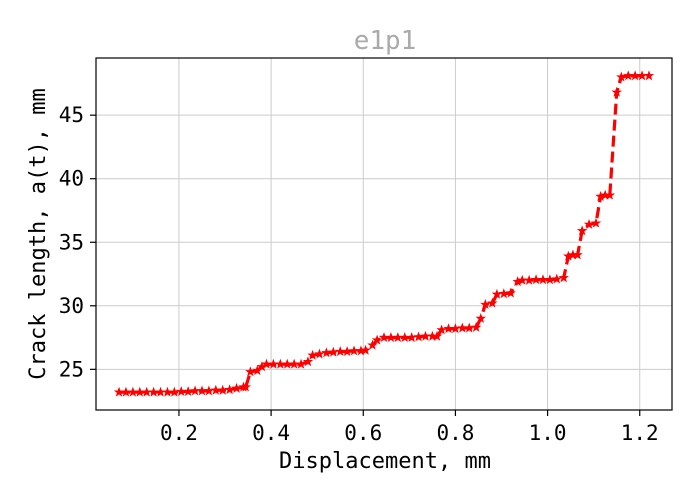  I want to click on chart-title: e1p1, so click(385, 41).